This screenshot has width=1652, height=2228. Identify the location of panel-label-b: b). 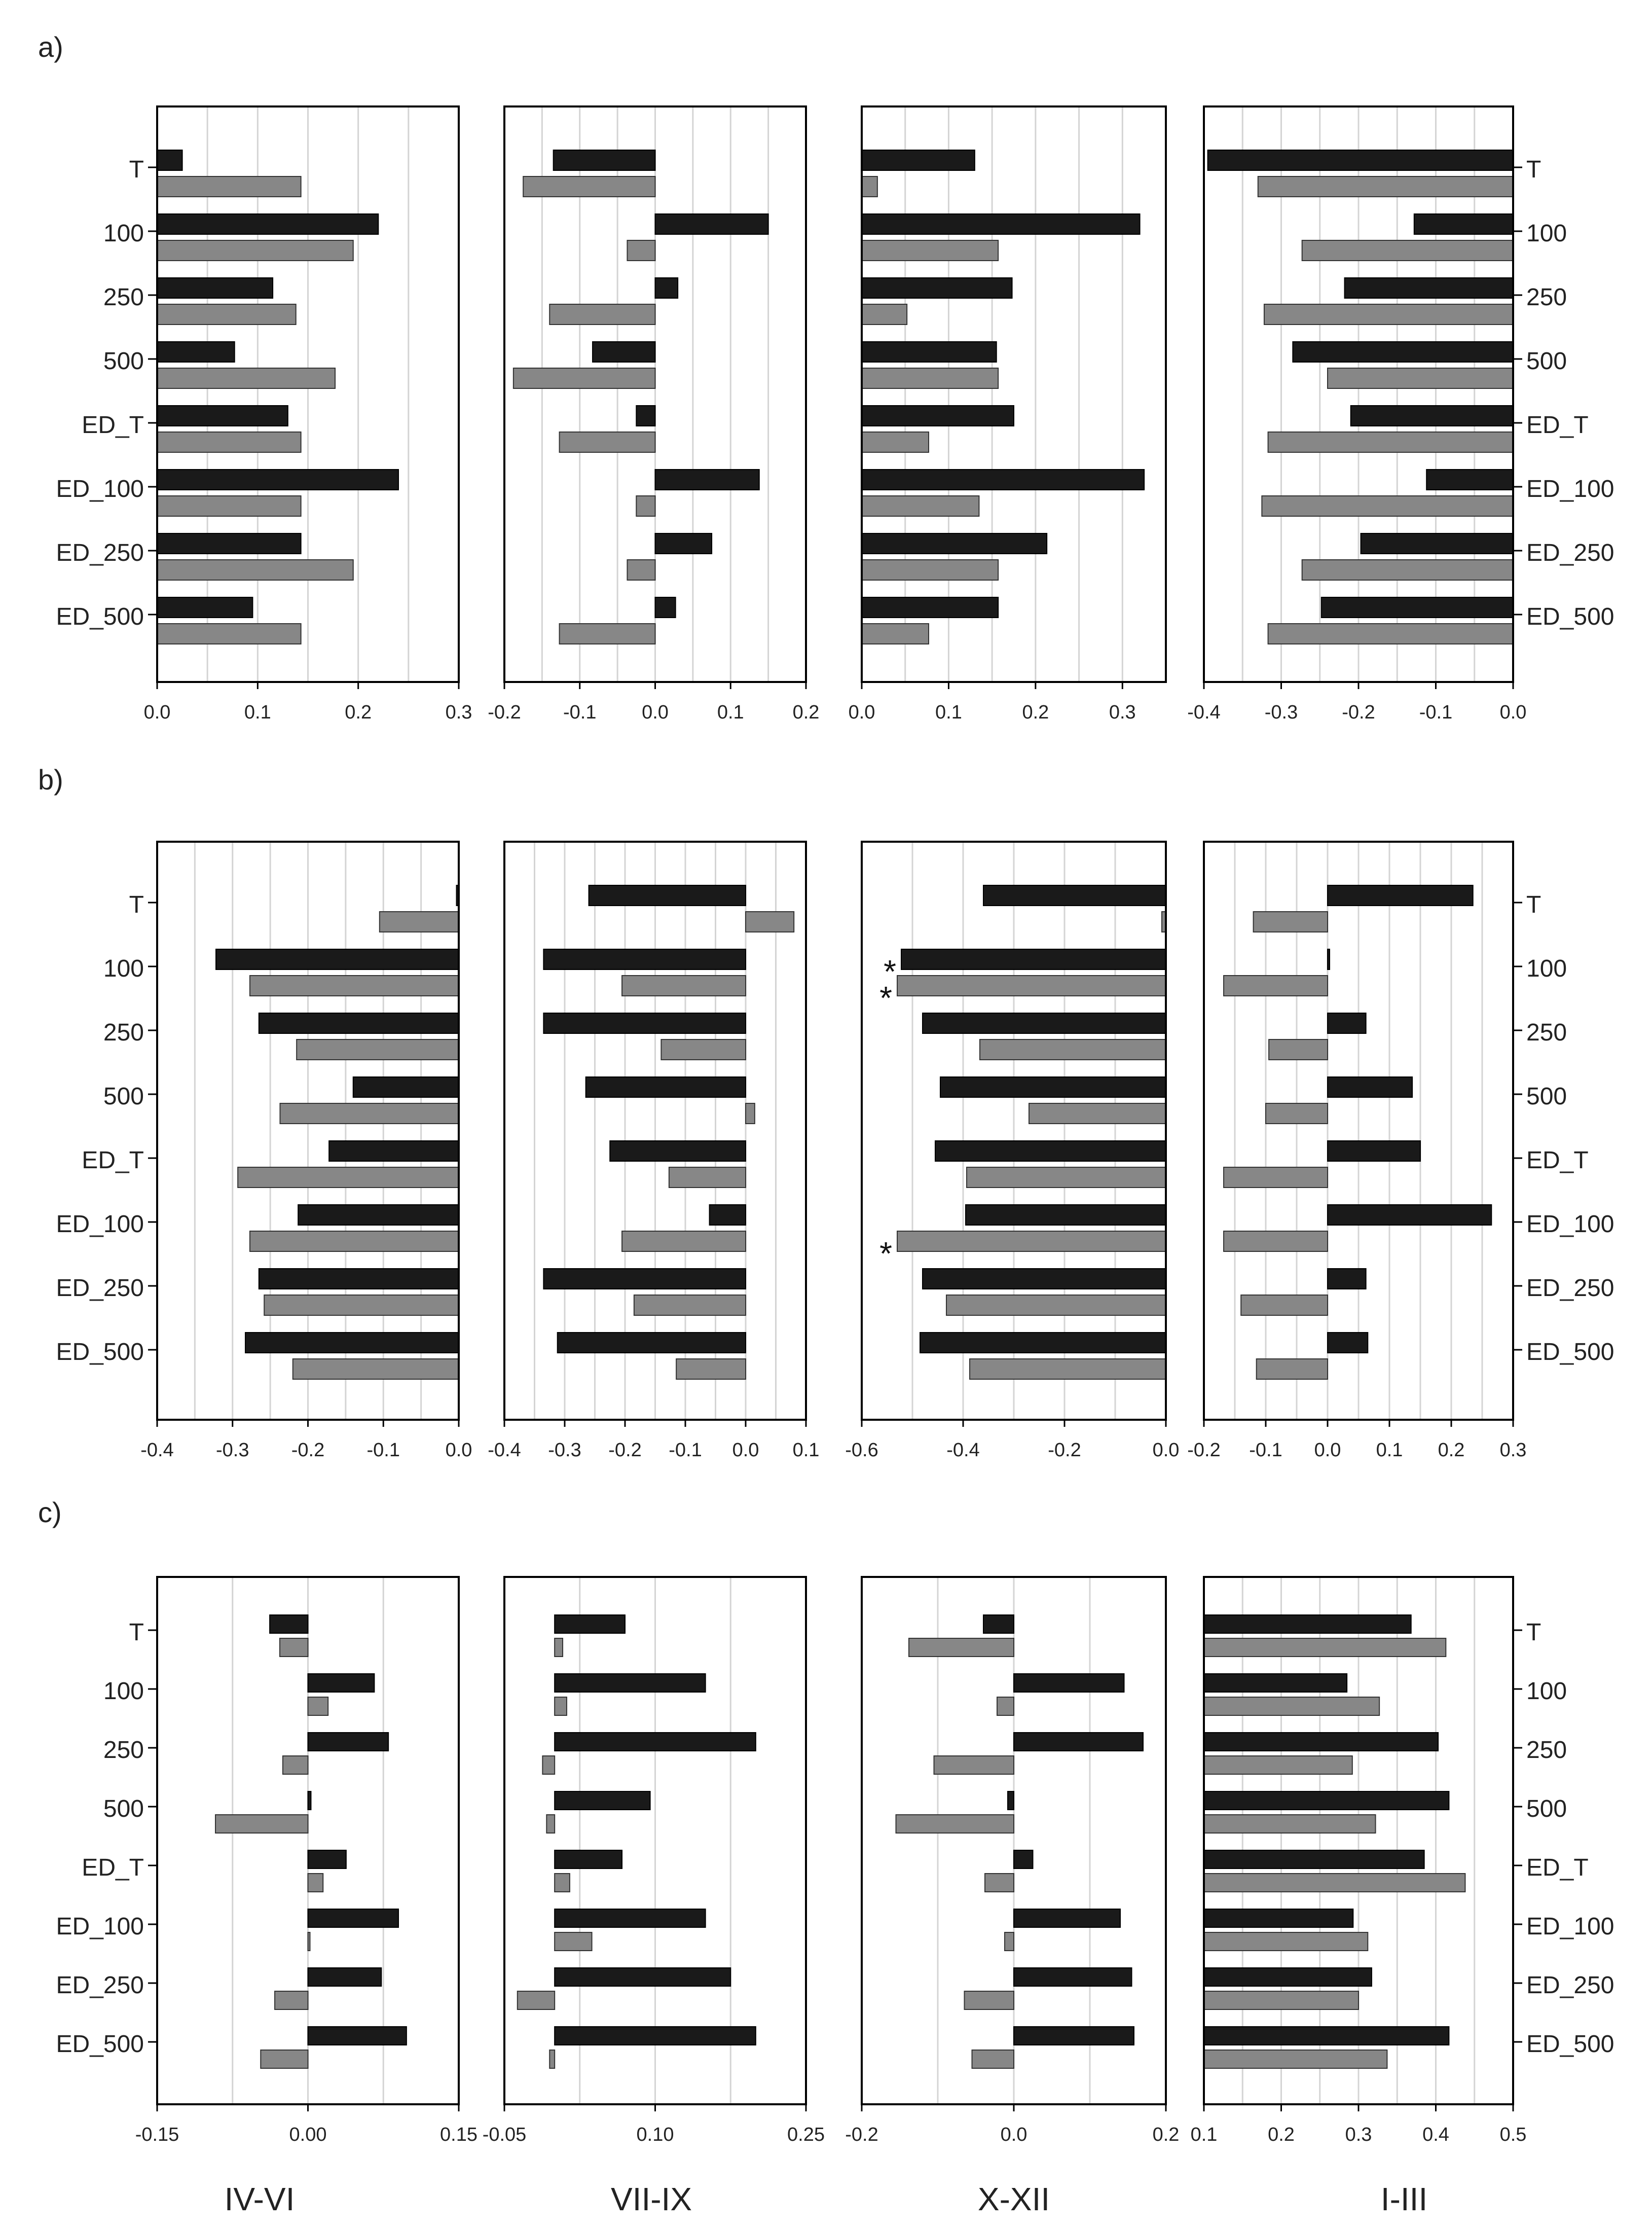
(51, 780).